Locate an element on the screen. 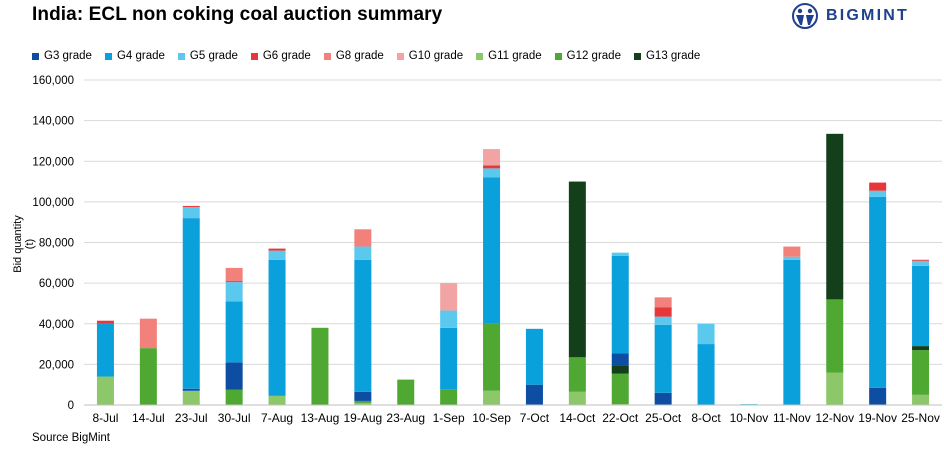 This screenshot has width=944, height=453. y-tick-label: 20,000 is located at coordinates (56, 365).